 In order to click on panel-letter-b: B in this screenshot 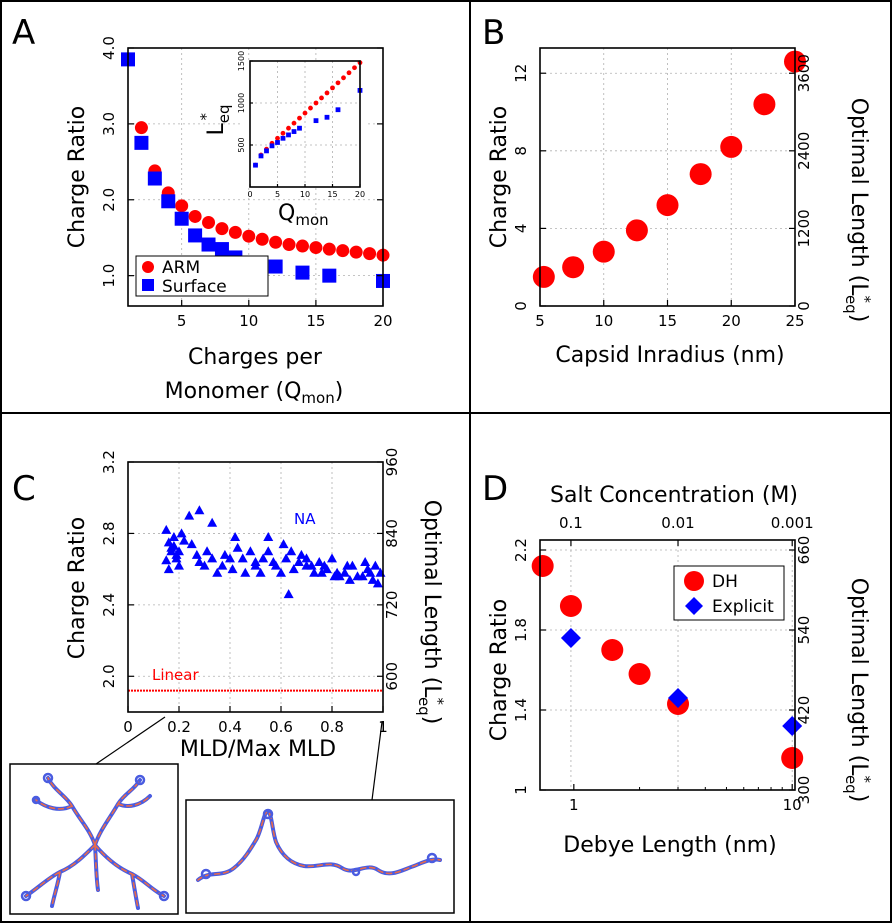, I will do `click(493, 33)`.